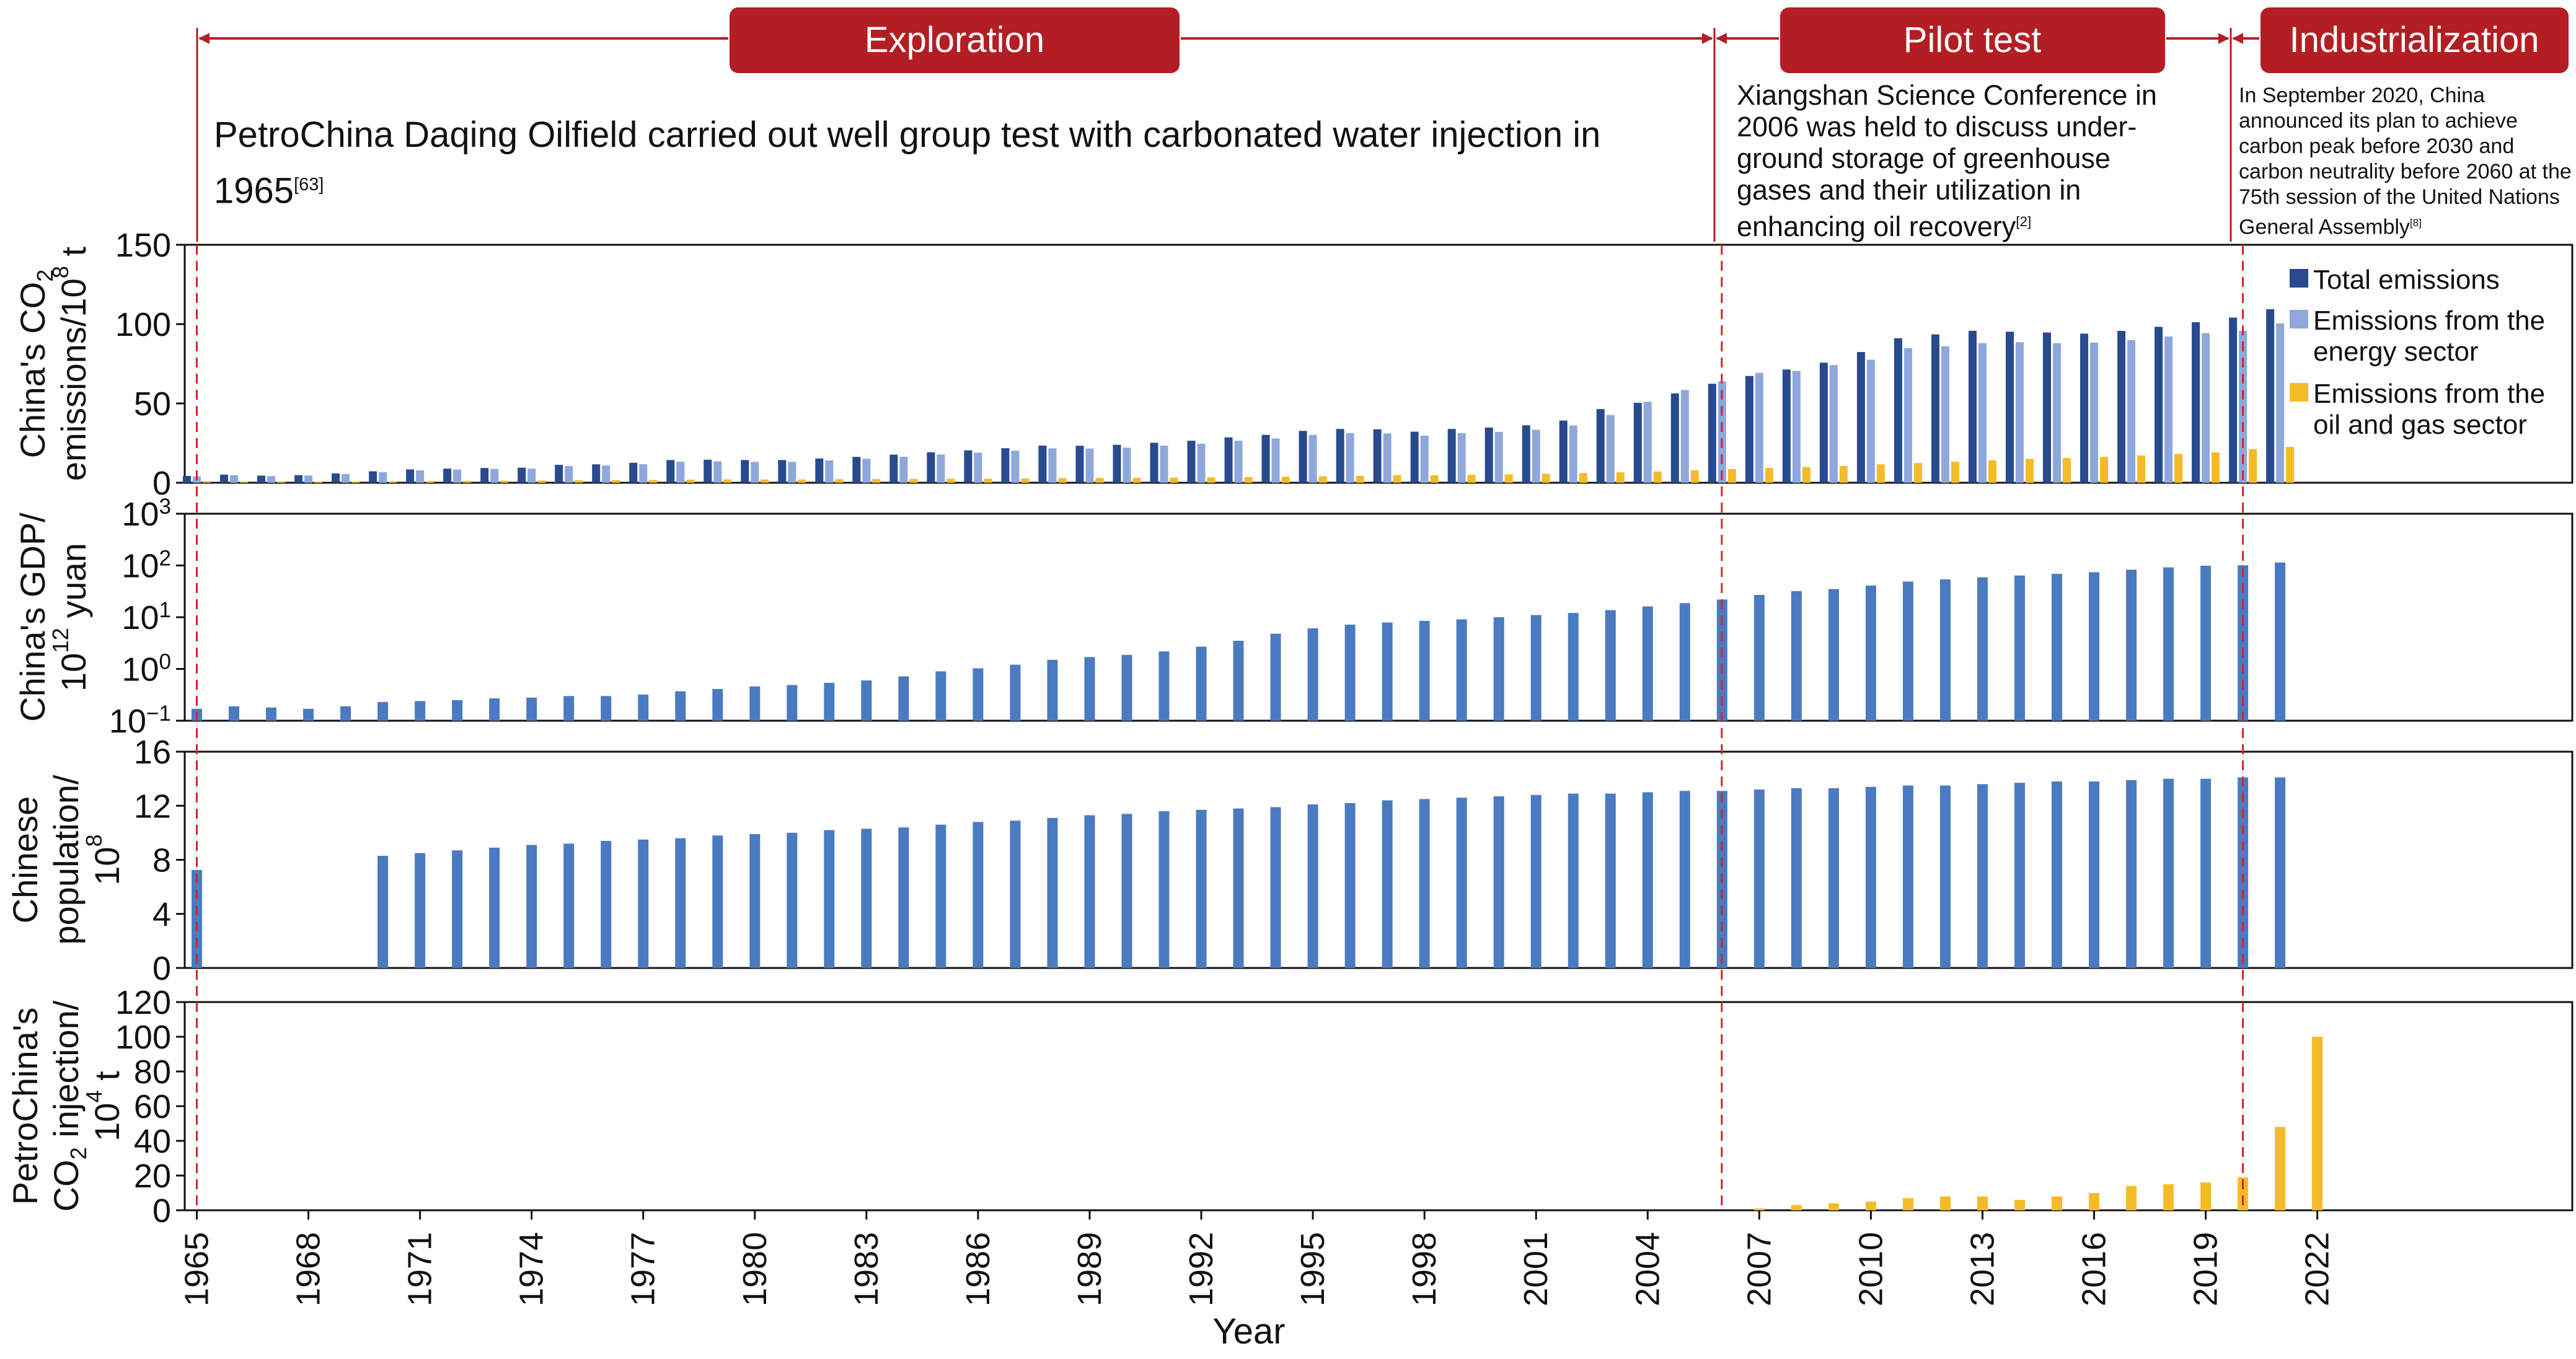 The height and width of the screenshot is (1359, 2576). Describe the element at coordinates (152, 752) in the screenshot. I see `y-tick-label: 16` at that location.